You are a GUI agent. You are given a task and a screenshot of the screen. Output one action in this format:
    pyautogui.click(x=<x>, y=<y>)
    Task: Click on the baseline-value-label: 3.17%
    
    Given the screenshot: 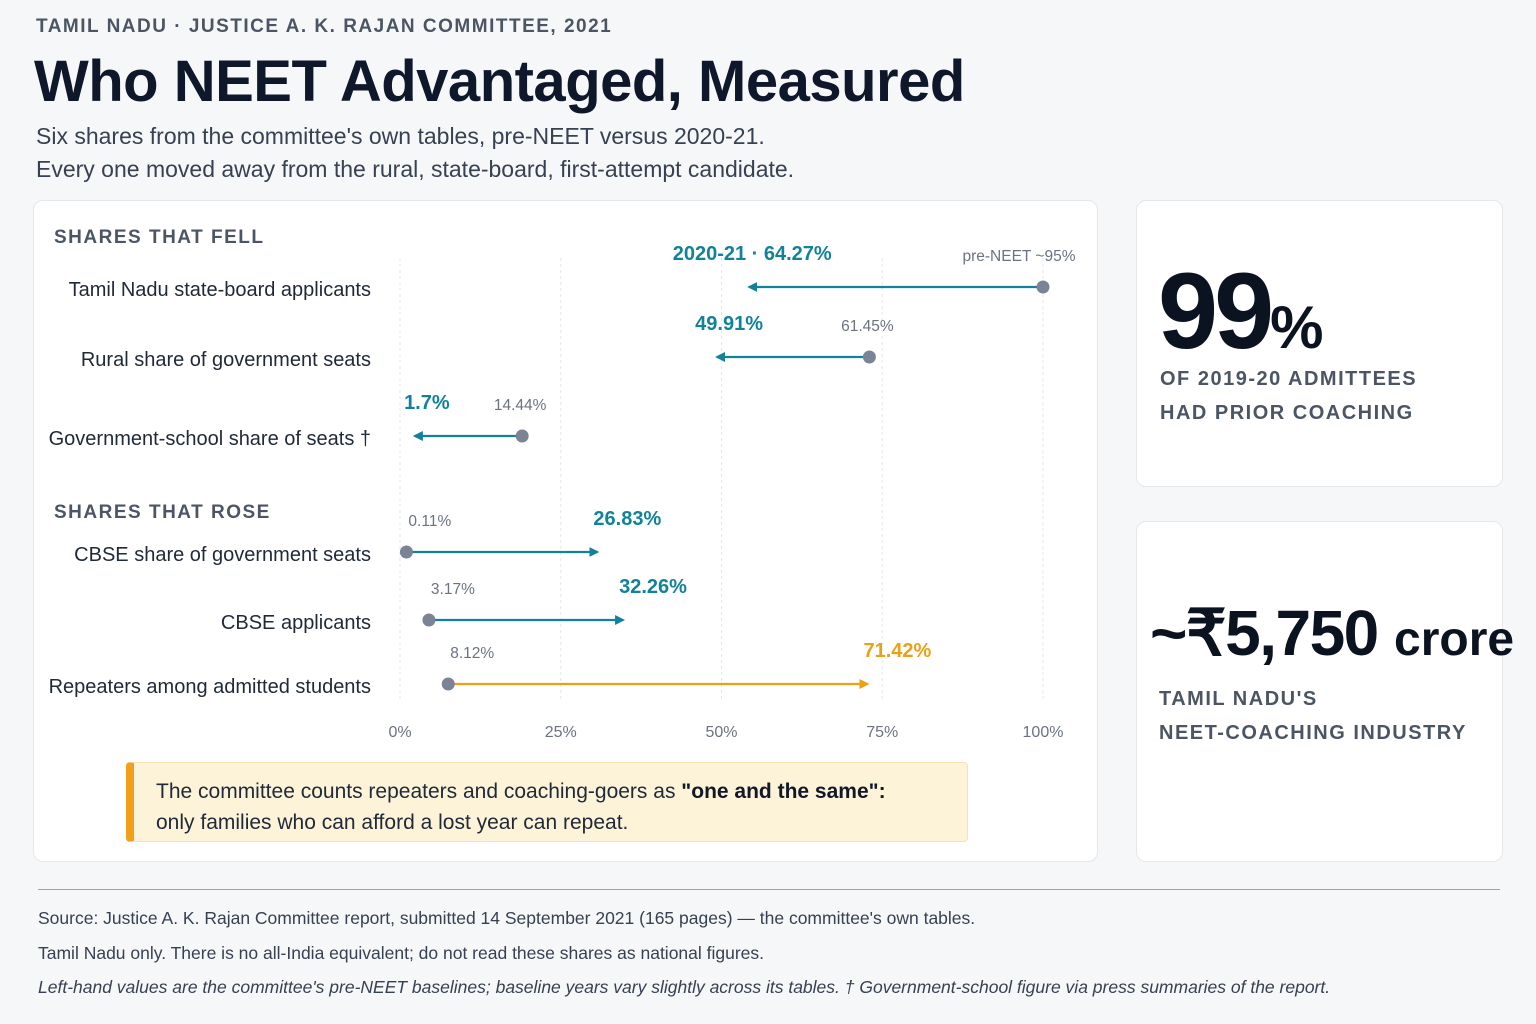 What is the action you would take?
    pyautogui.click(x=453, y=589)
    